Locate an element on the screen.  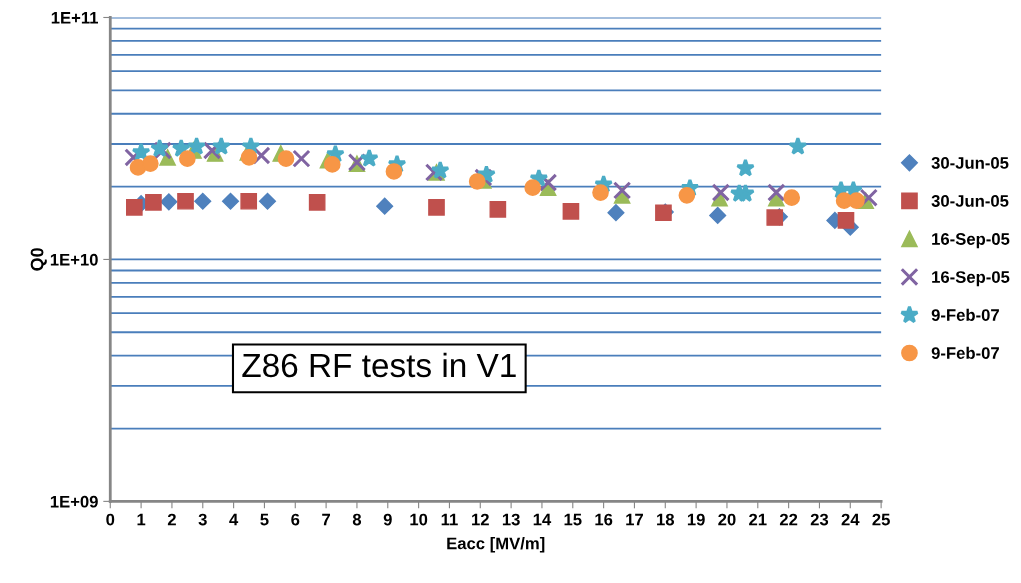
x-tick-label: 2 is located at coordinates (171, 519).